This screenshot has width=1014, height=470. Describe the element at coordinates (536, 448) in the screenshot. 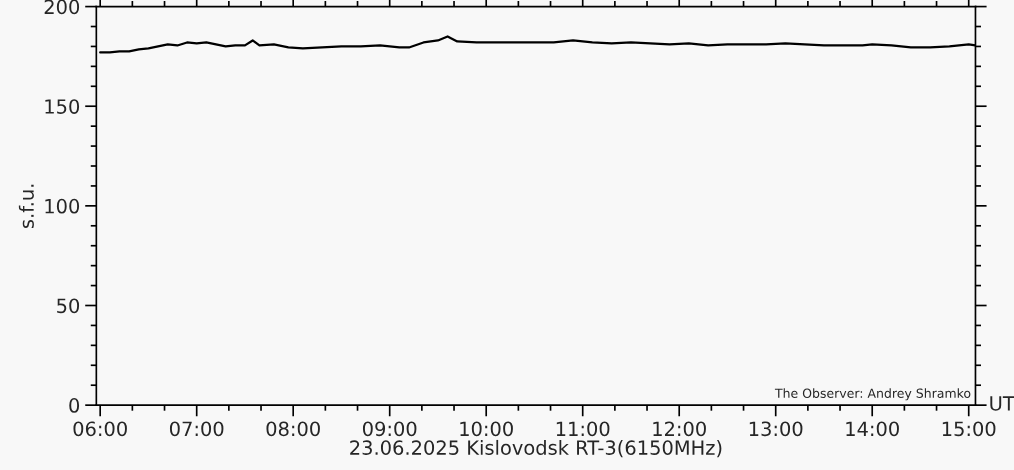

I see `x-axis-title: 23.06.2025 Kislovodsk RT-3(6150MHz)` at that location.